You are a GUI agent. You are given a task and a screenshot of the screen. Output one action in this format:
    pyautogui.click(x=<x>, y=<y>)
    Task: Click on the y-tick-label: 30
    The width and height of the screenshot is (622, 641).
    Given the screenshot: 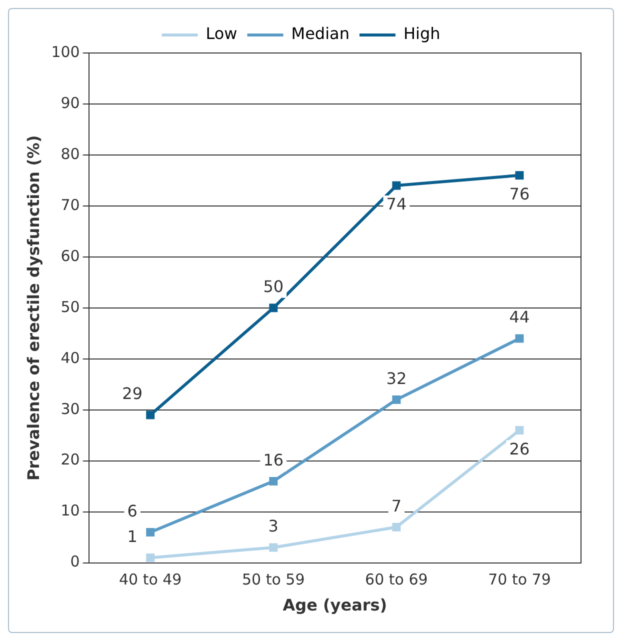 What is the action you would take?
    pyautogui.click(x=70, y=409)
    